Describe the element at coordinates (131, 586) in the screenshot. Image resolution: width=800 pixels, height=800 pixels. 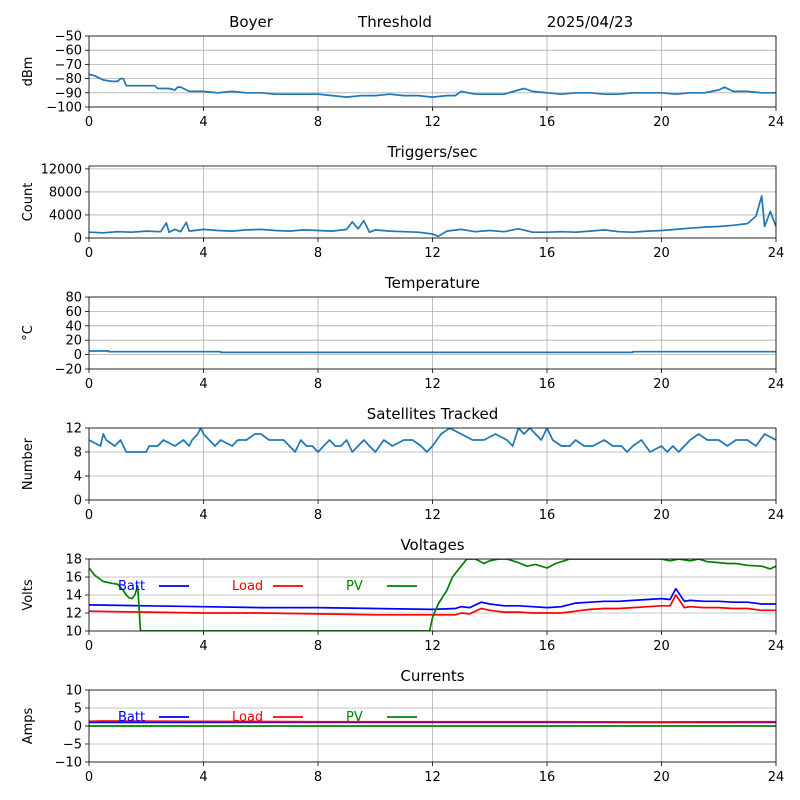
I see `legend-label-batt: Batt` at that location.